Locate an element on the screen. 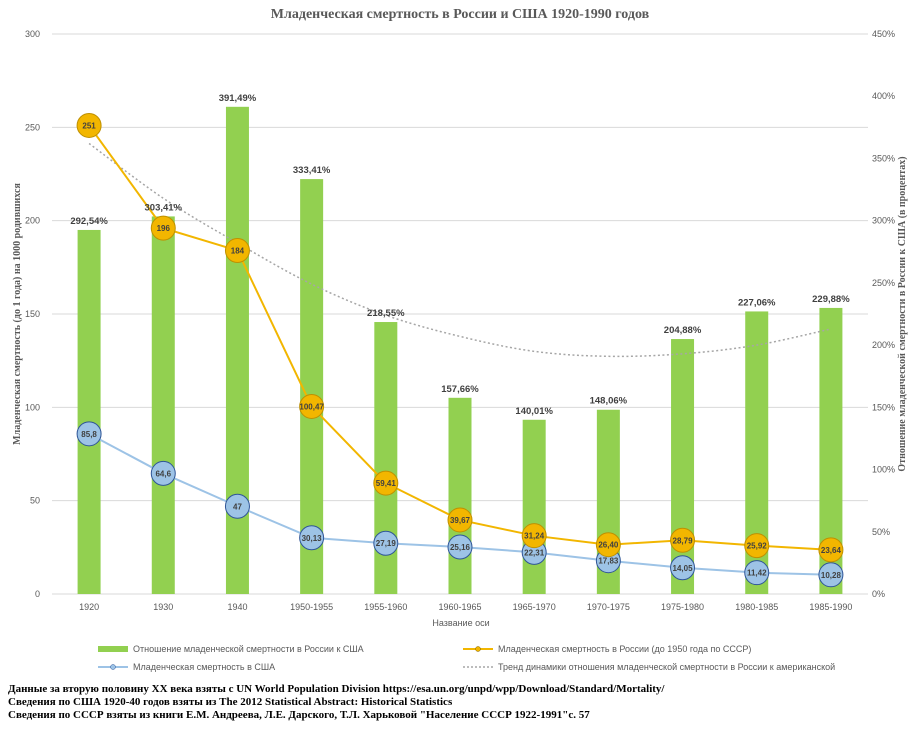 Image resolution: width=920 pixels, height=729 pixels. russia-data-label: 196 is located at coordinates (164, 228).